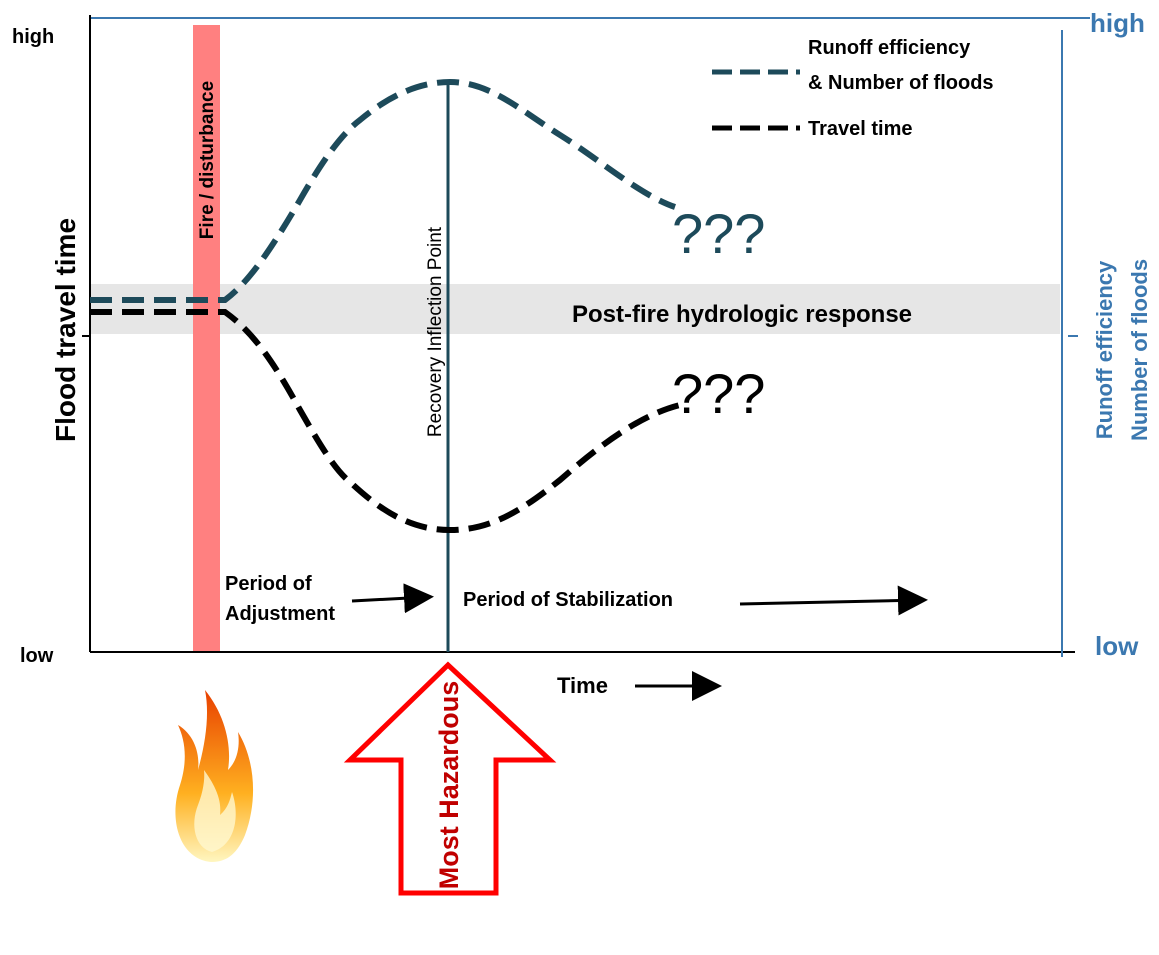 The image size is (1159, 955). Describe the element at coordinates (742, 314) in the screenshot. I see `band-label: Post-fire hydrologic response` at that location.